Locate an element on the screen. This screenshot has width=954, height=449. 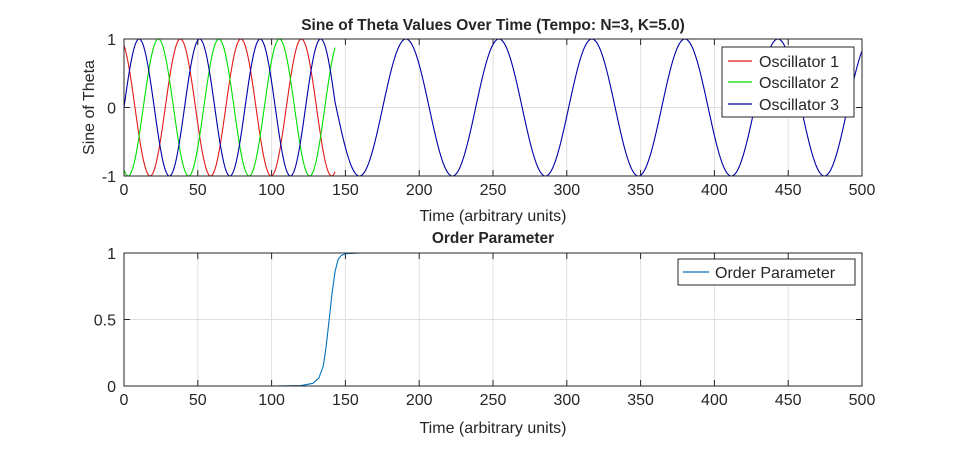
y-tick-label: 0.5 is located at coordinates (105, 321).